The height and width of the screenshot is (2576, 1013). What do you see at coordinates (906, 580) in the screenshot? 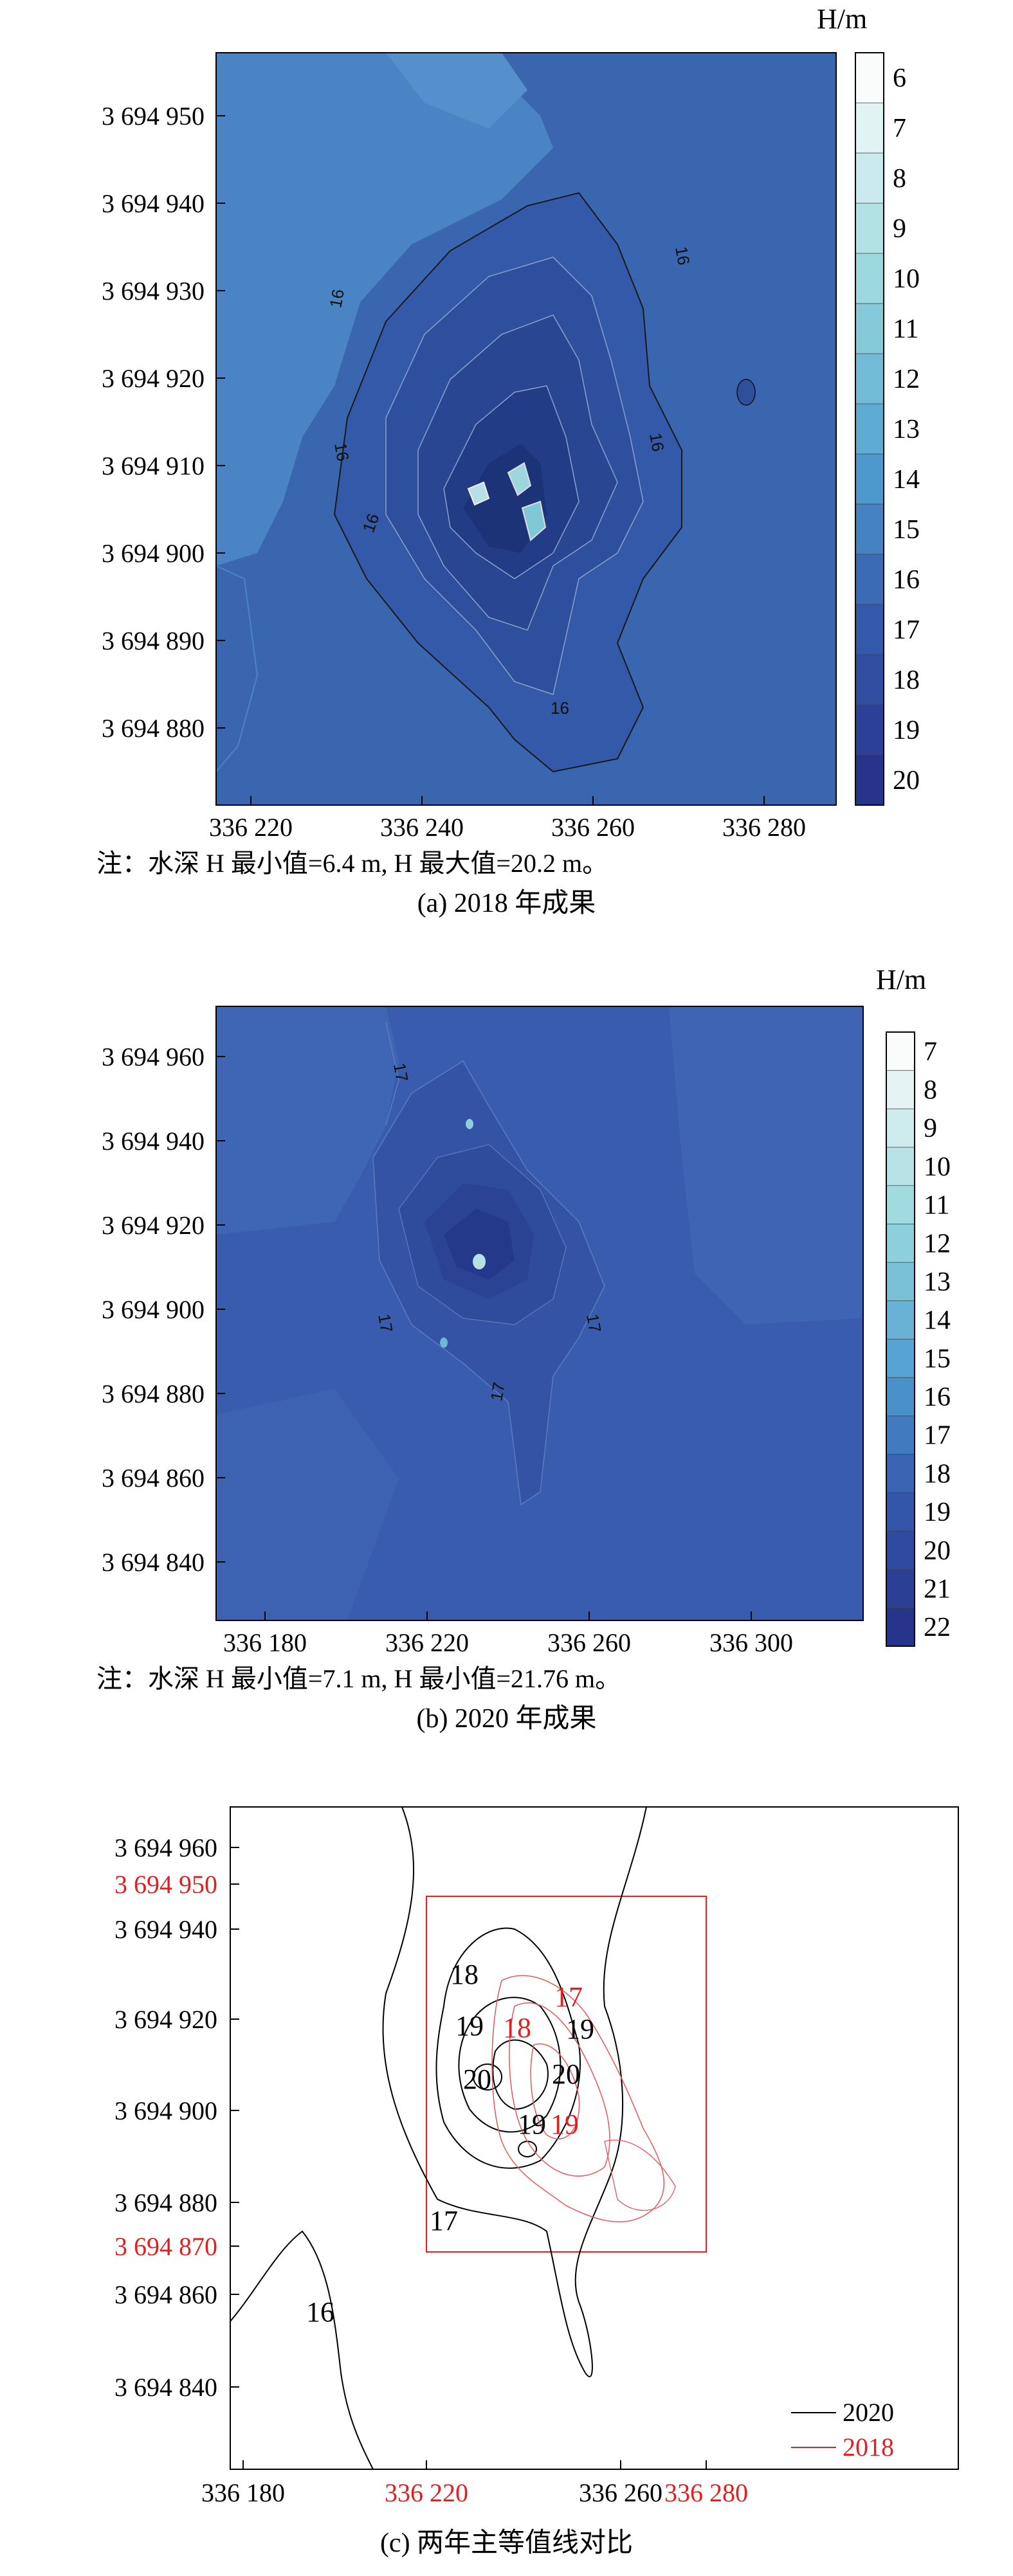
I see `panel-a-colorbar-label: 16` at bounding box center [906, 580].